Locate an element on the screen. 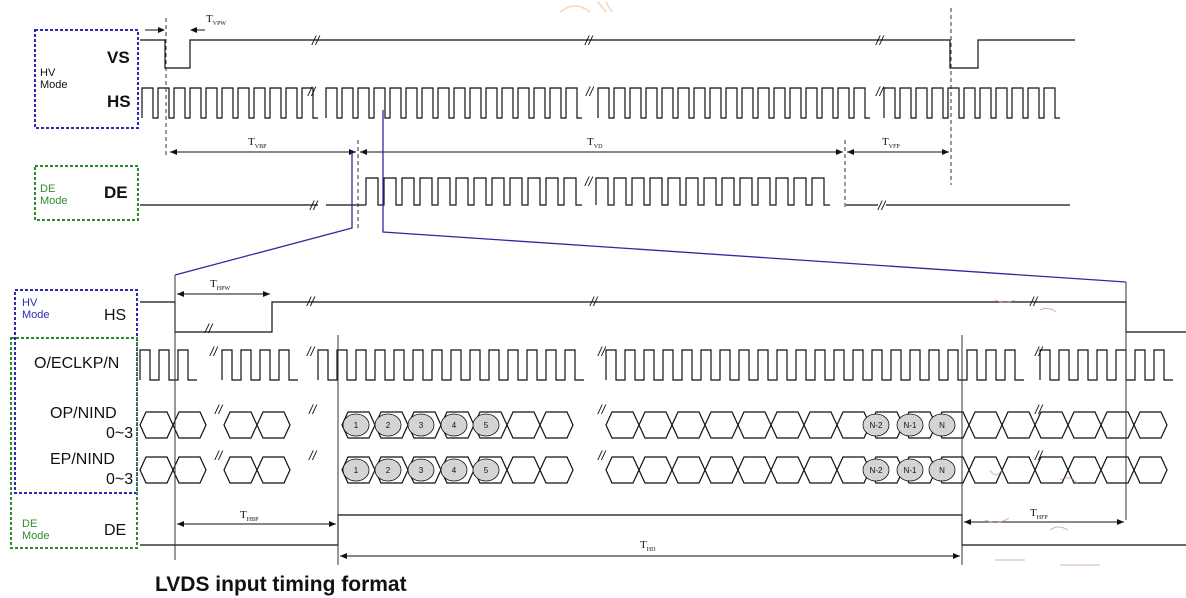 The image size is (1186, 598). break-mark-7: // is located at coordinates (589, 181).